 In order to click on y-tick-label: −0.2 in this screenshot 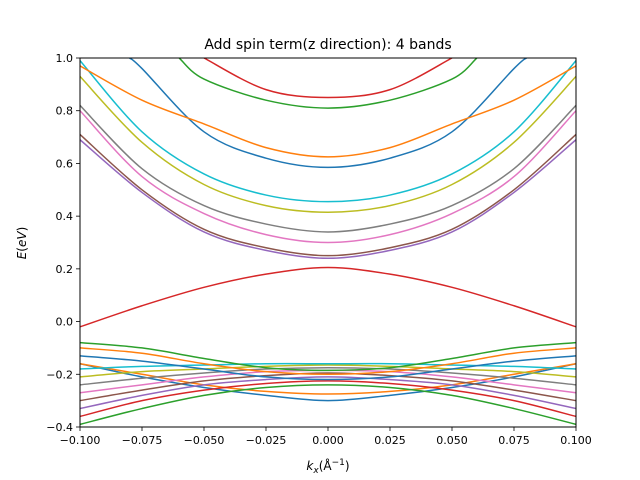, I will do `click(59, 374)`.